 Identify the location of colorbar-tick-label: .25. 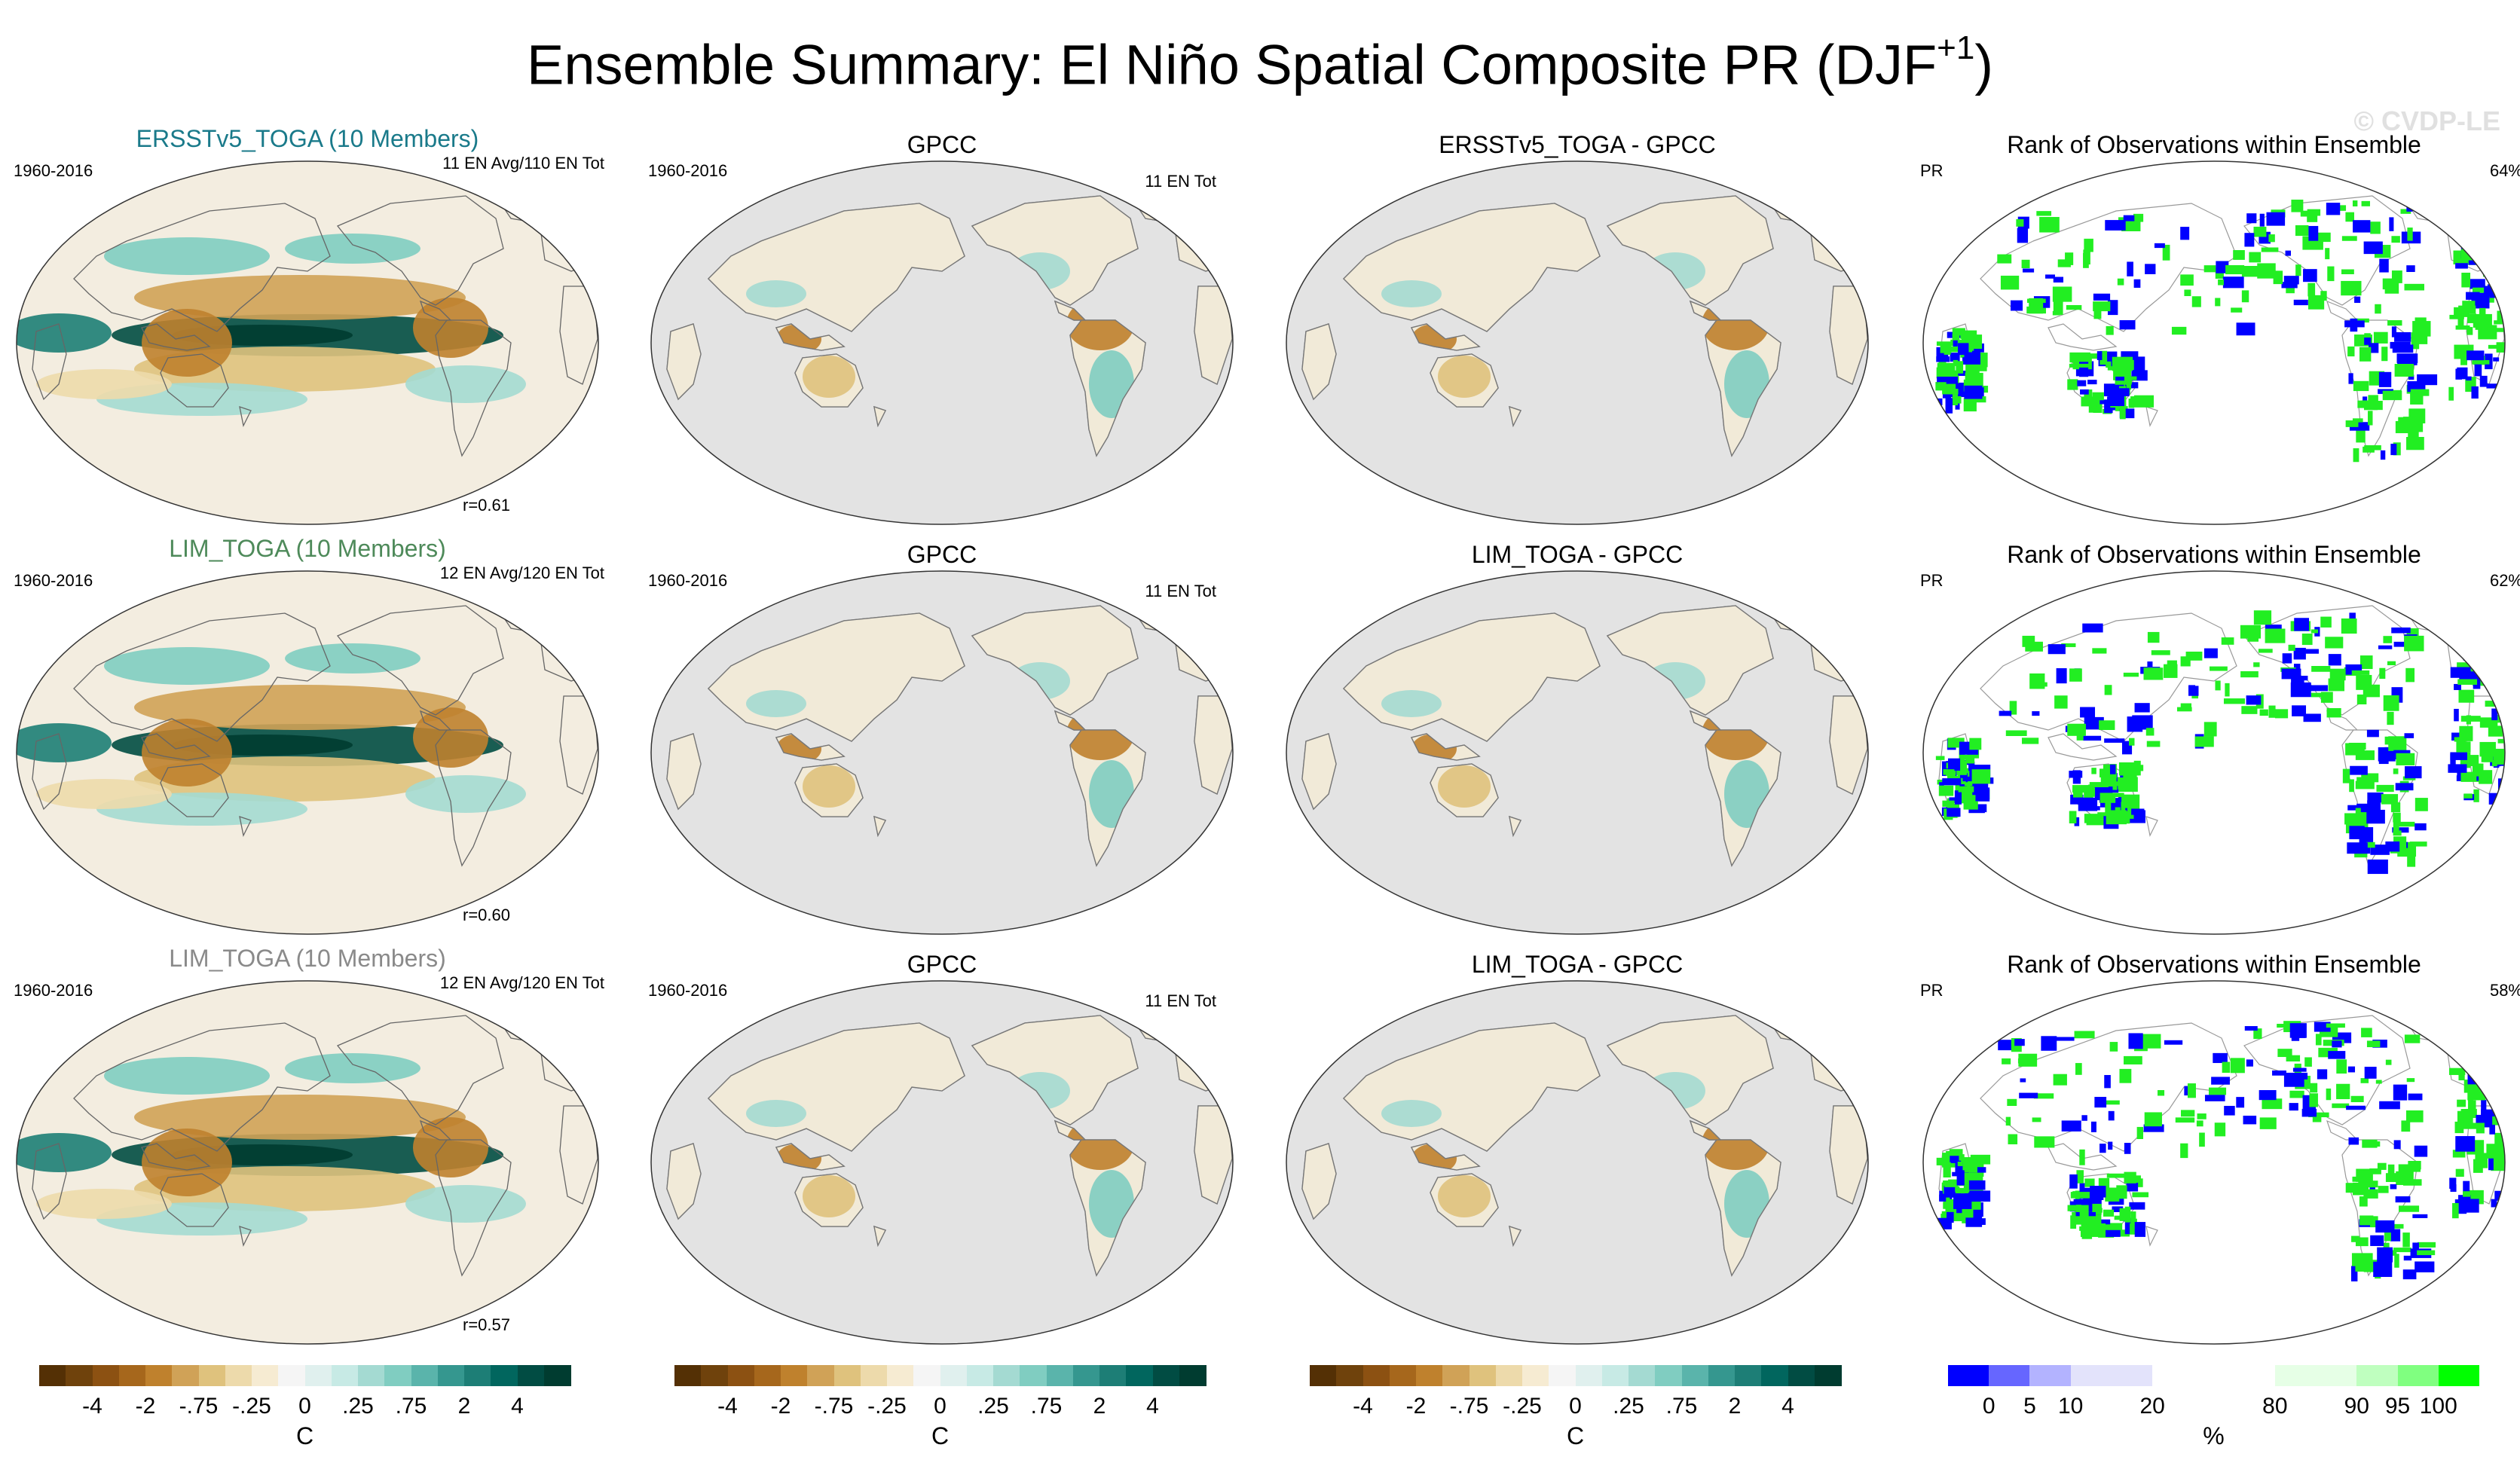
(993, 1406).